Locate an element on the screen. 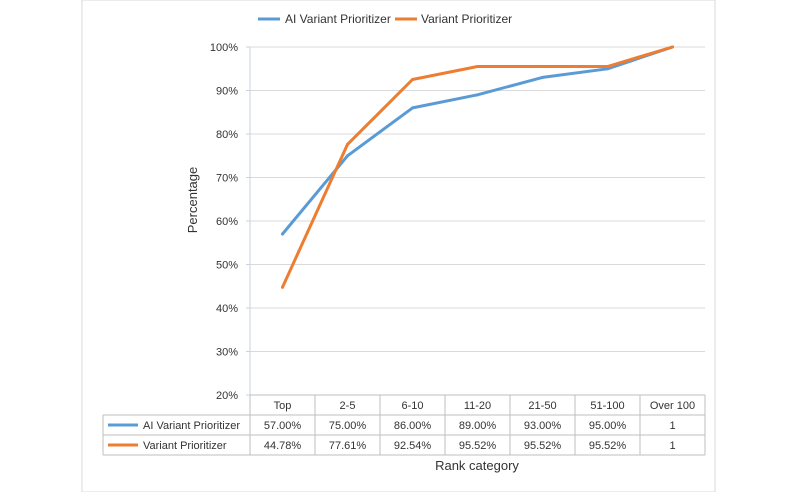 This screenshot has height=497, width=800. legend-label: Variant Prioritizer is located at coordinates (466, 19).